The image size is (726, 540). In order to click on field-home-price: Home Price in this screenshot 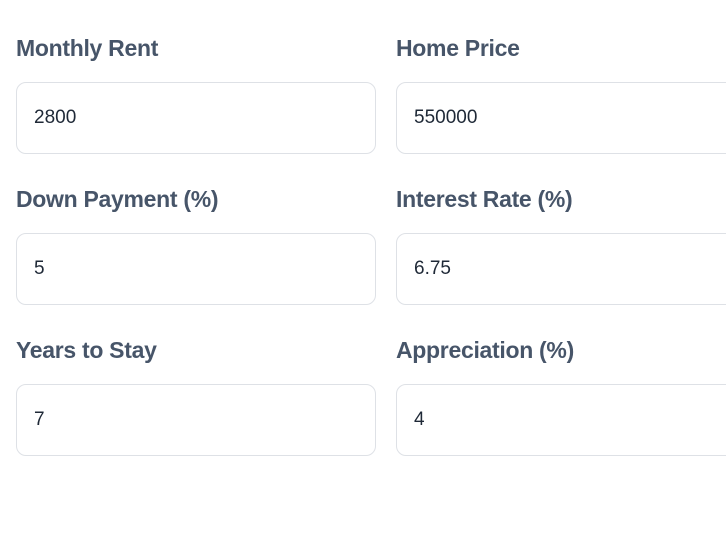, I will do `click(561, 94)`.